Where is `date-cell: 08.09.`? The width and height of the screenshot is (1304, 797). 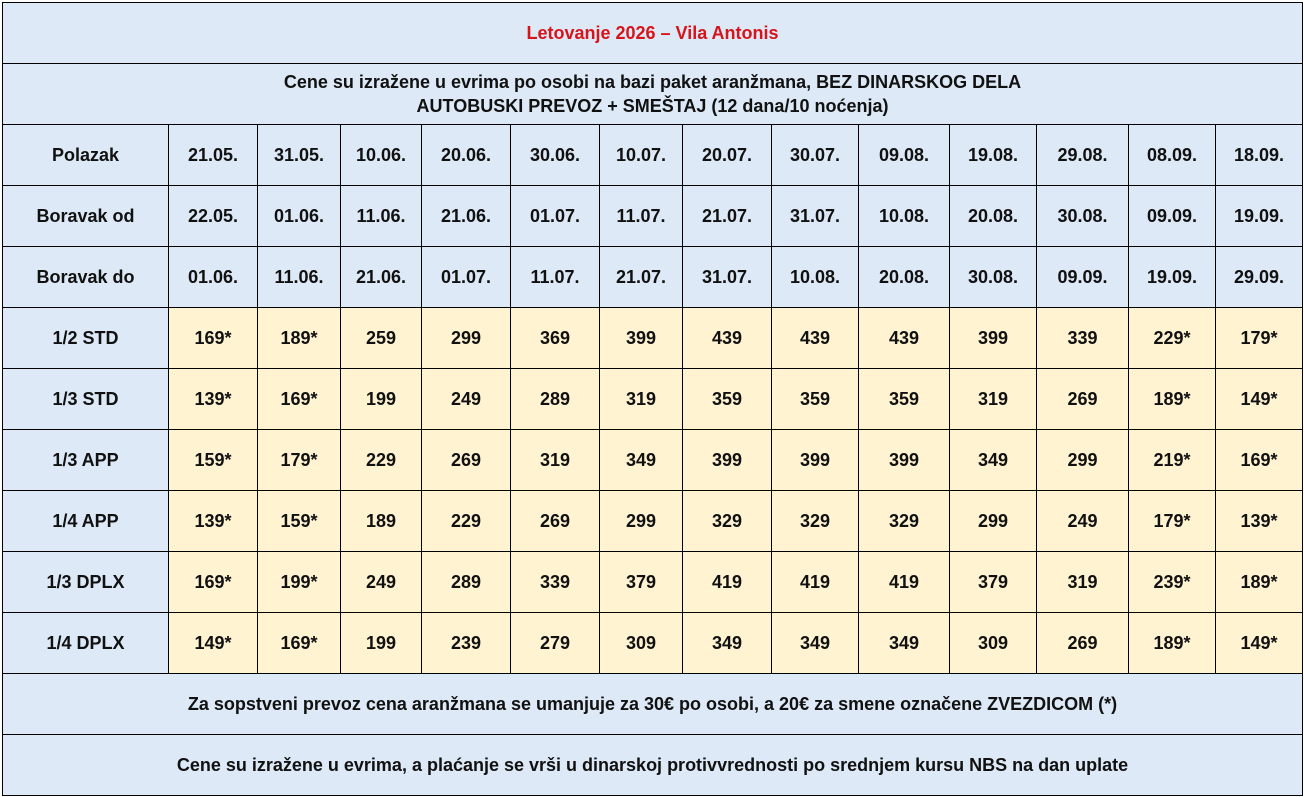 date-cell: 08.09. is located at coordinates (1172, 155).